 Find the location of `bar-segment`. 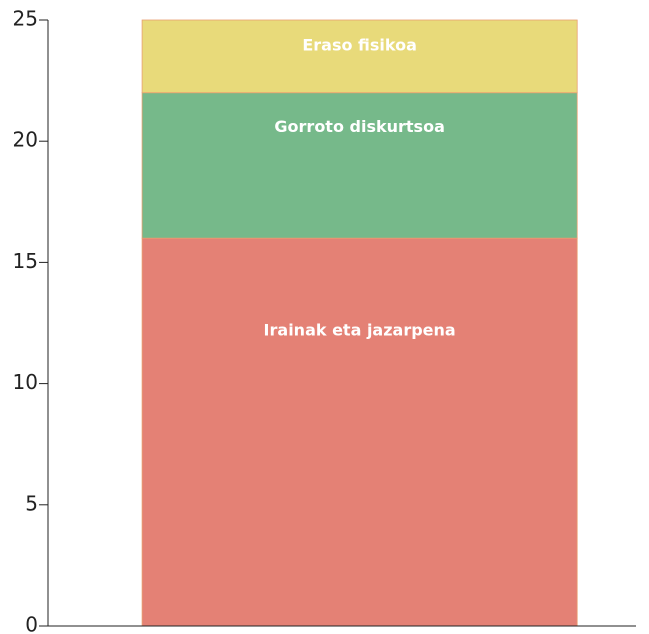

bar-segment is located at coordinates (359, 56).